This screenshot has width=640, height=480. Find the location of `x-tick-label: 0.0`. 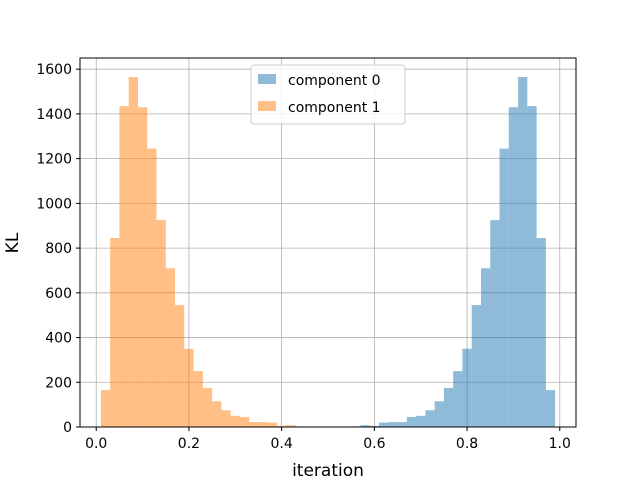

x-tick-label: 0.0 is located at coordinates (96, 444).